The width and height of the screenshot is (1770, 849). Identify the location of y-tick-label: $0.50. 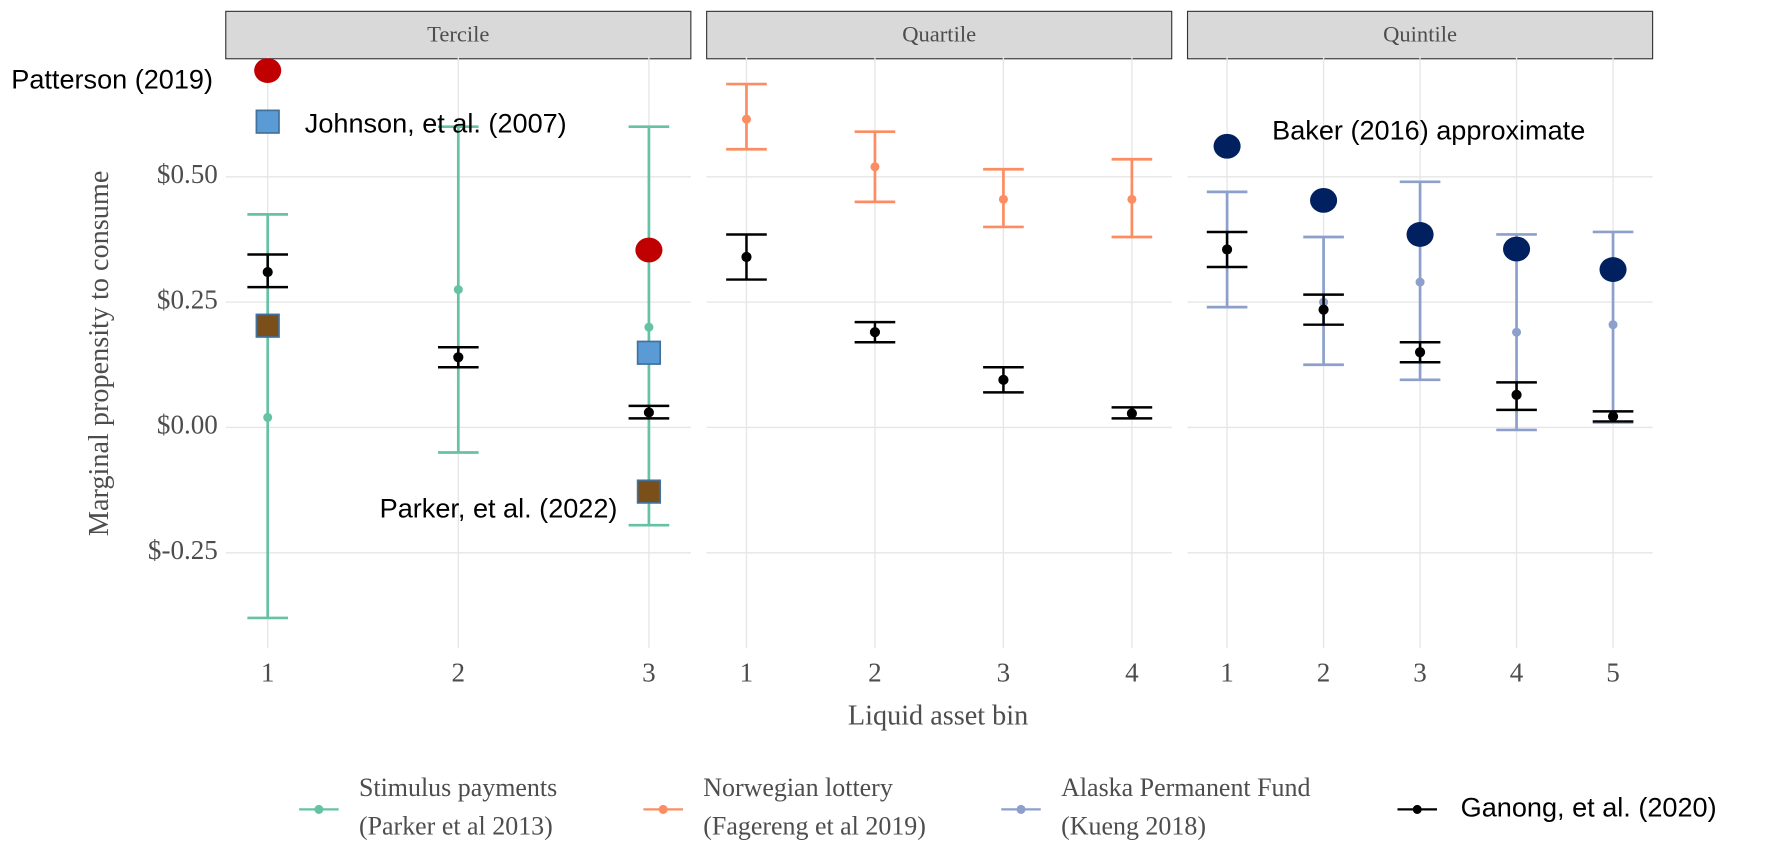
(187, 174).